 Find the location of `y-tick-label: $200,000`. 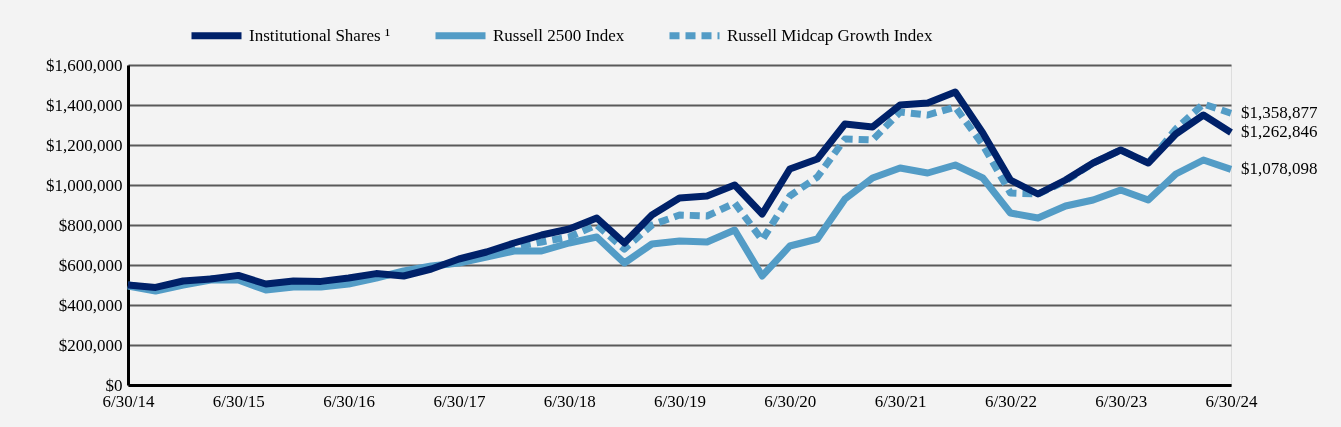

y-tick-label: $200,000 is located at coordinates (90, 345).